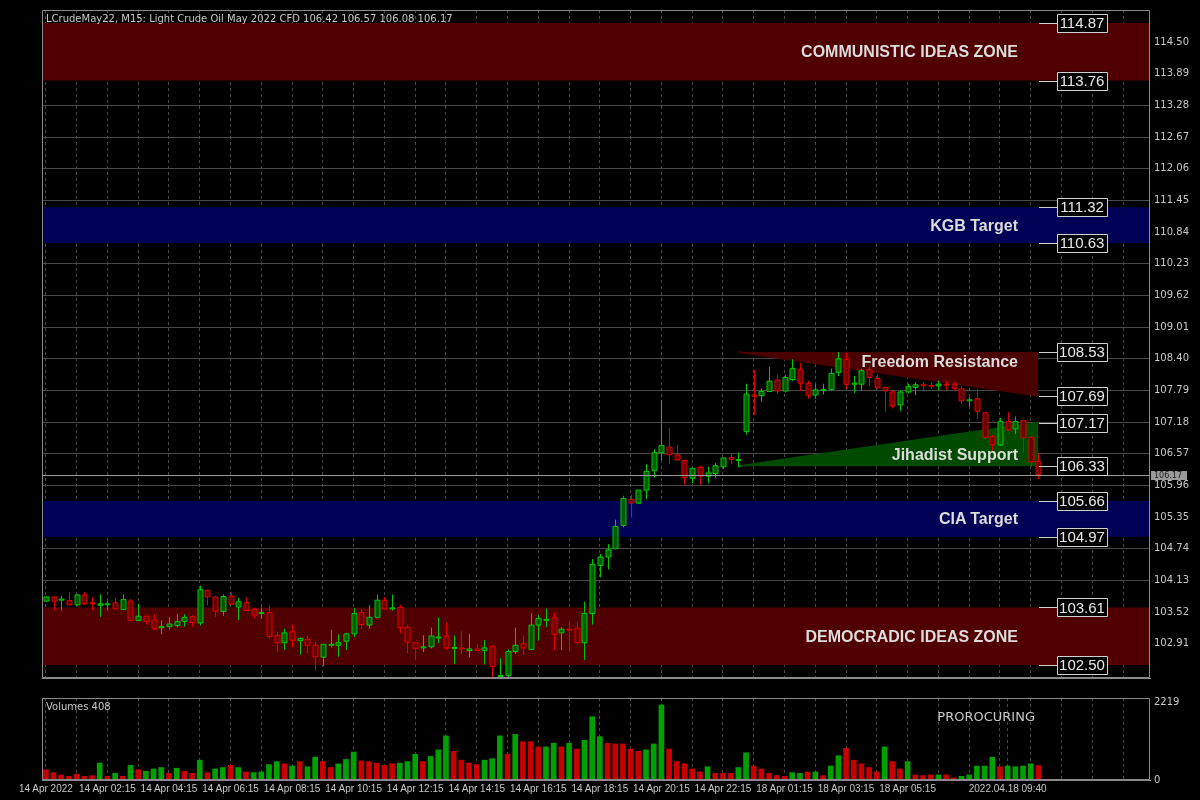 This screenshot has height=800, width=1200. I want to click on annotation: 108.53, so click(1082, 352).